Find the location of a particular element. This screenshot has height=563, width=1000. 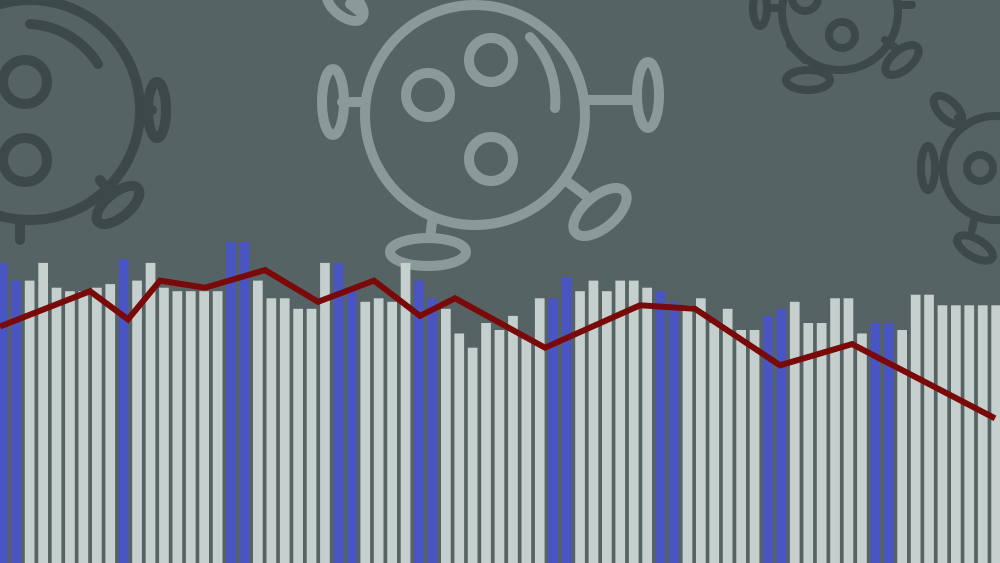

virus-icon-right is located at coordinates (958, 178).